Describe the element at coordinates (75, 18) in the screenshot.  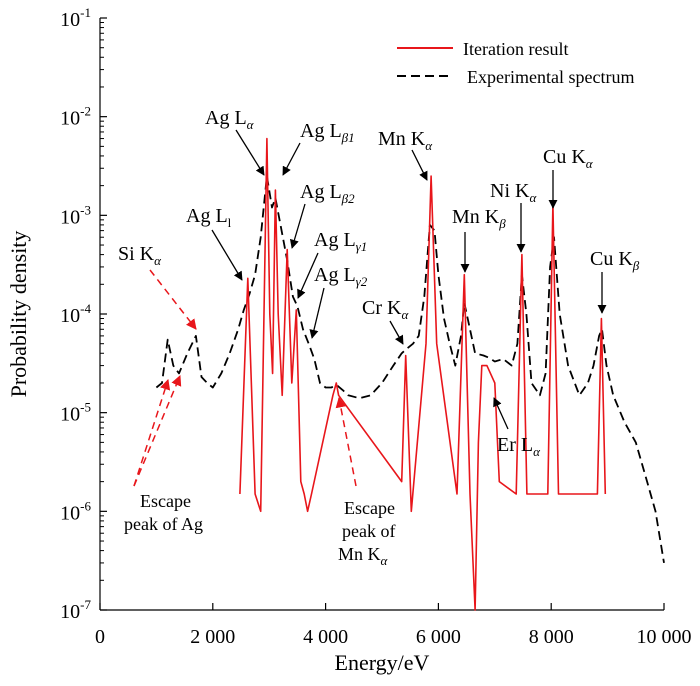
I see `y-tick-label: 10⁻¹` at that location.